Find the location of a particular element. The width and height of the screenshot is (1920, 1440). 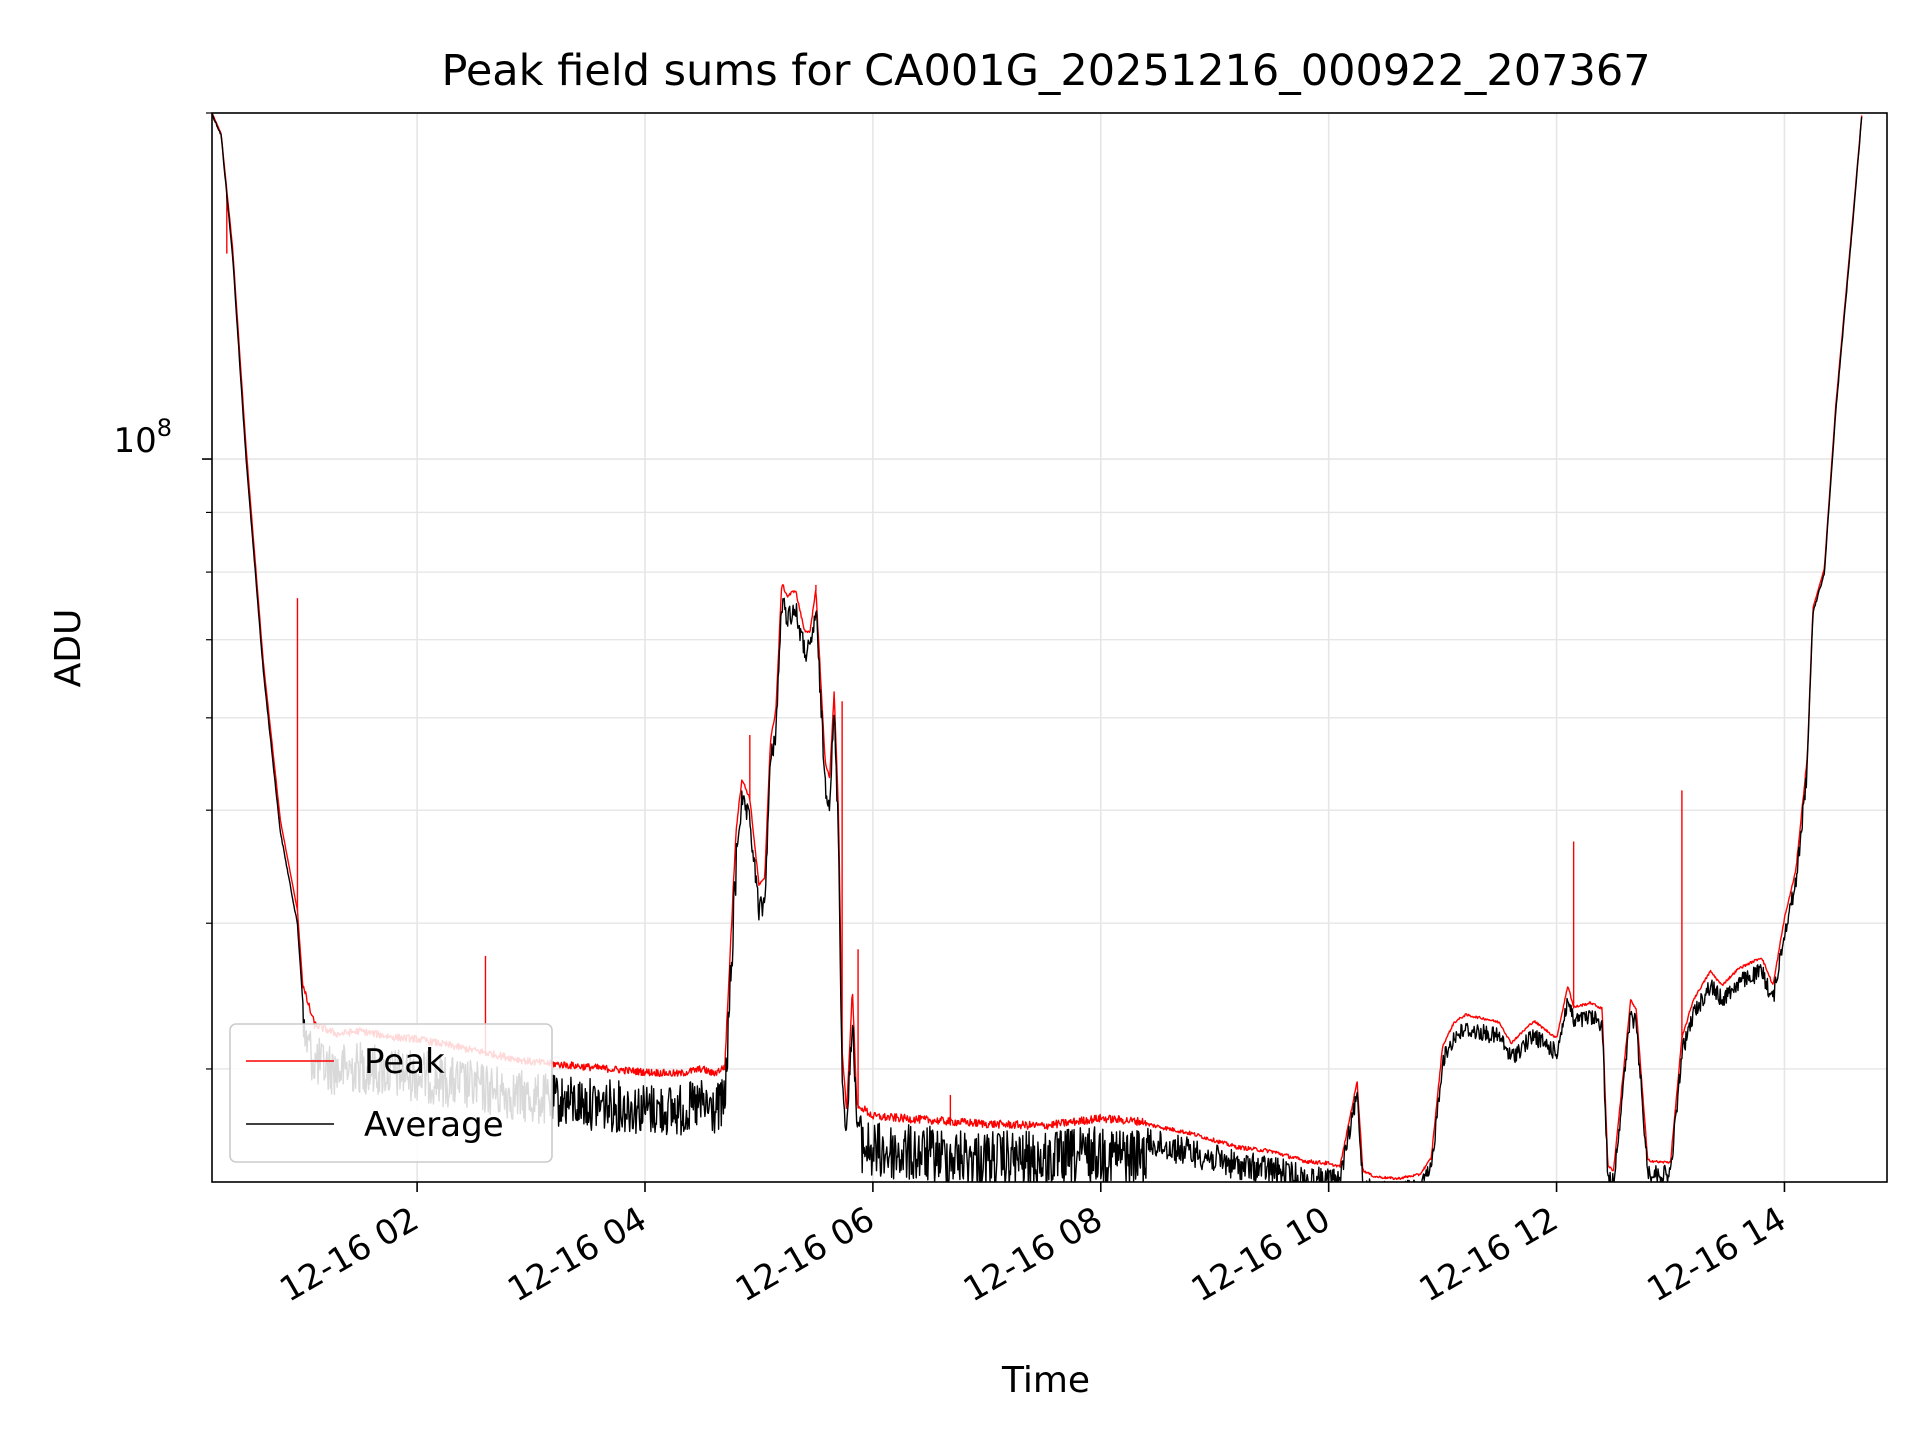

y-tick-base: 10 is located at coordinates (134, 441).